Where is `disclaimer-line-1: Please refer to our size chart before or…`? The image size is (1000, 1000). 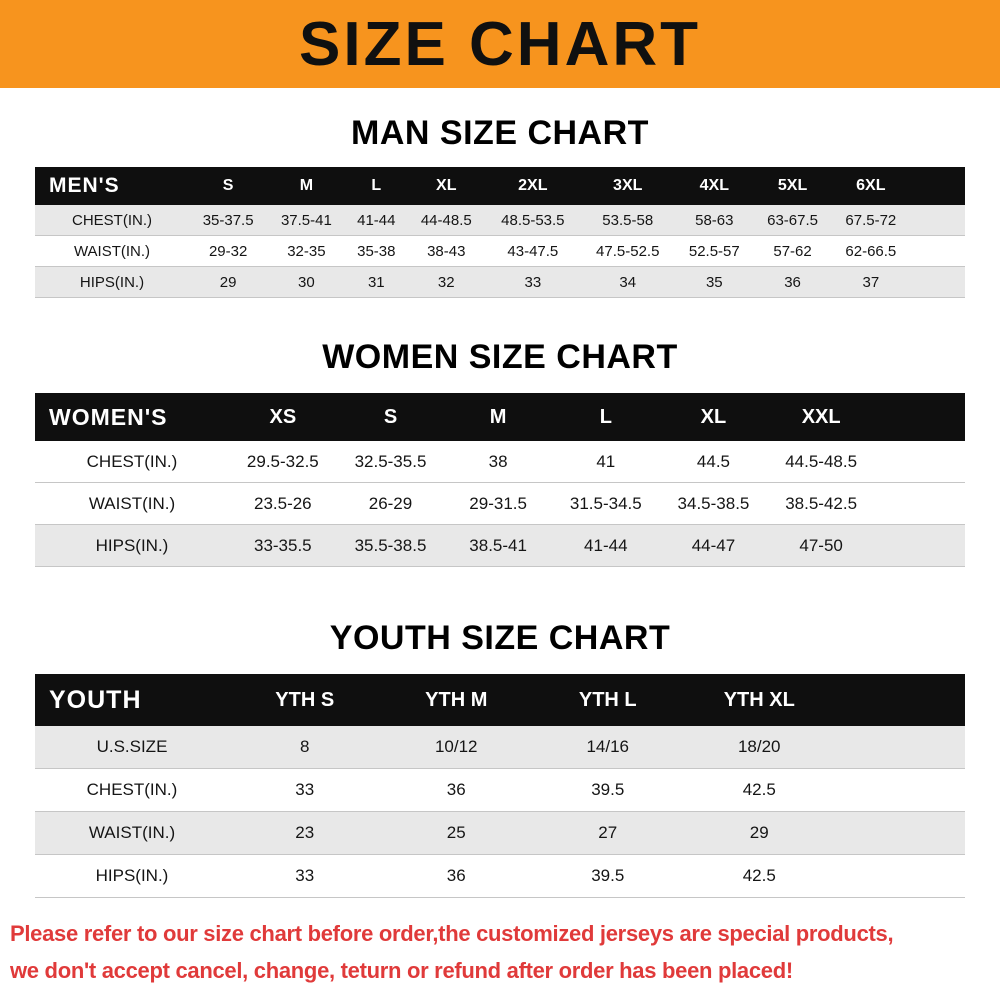 disclaimer-line-1: Please refer to our size chart before or… is located at coordinates (452, 933).